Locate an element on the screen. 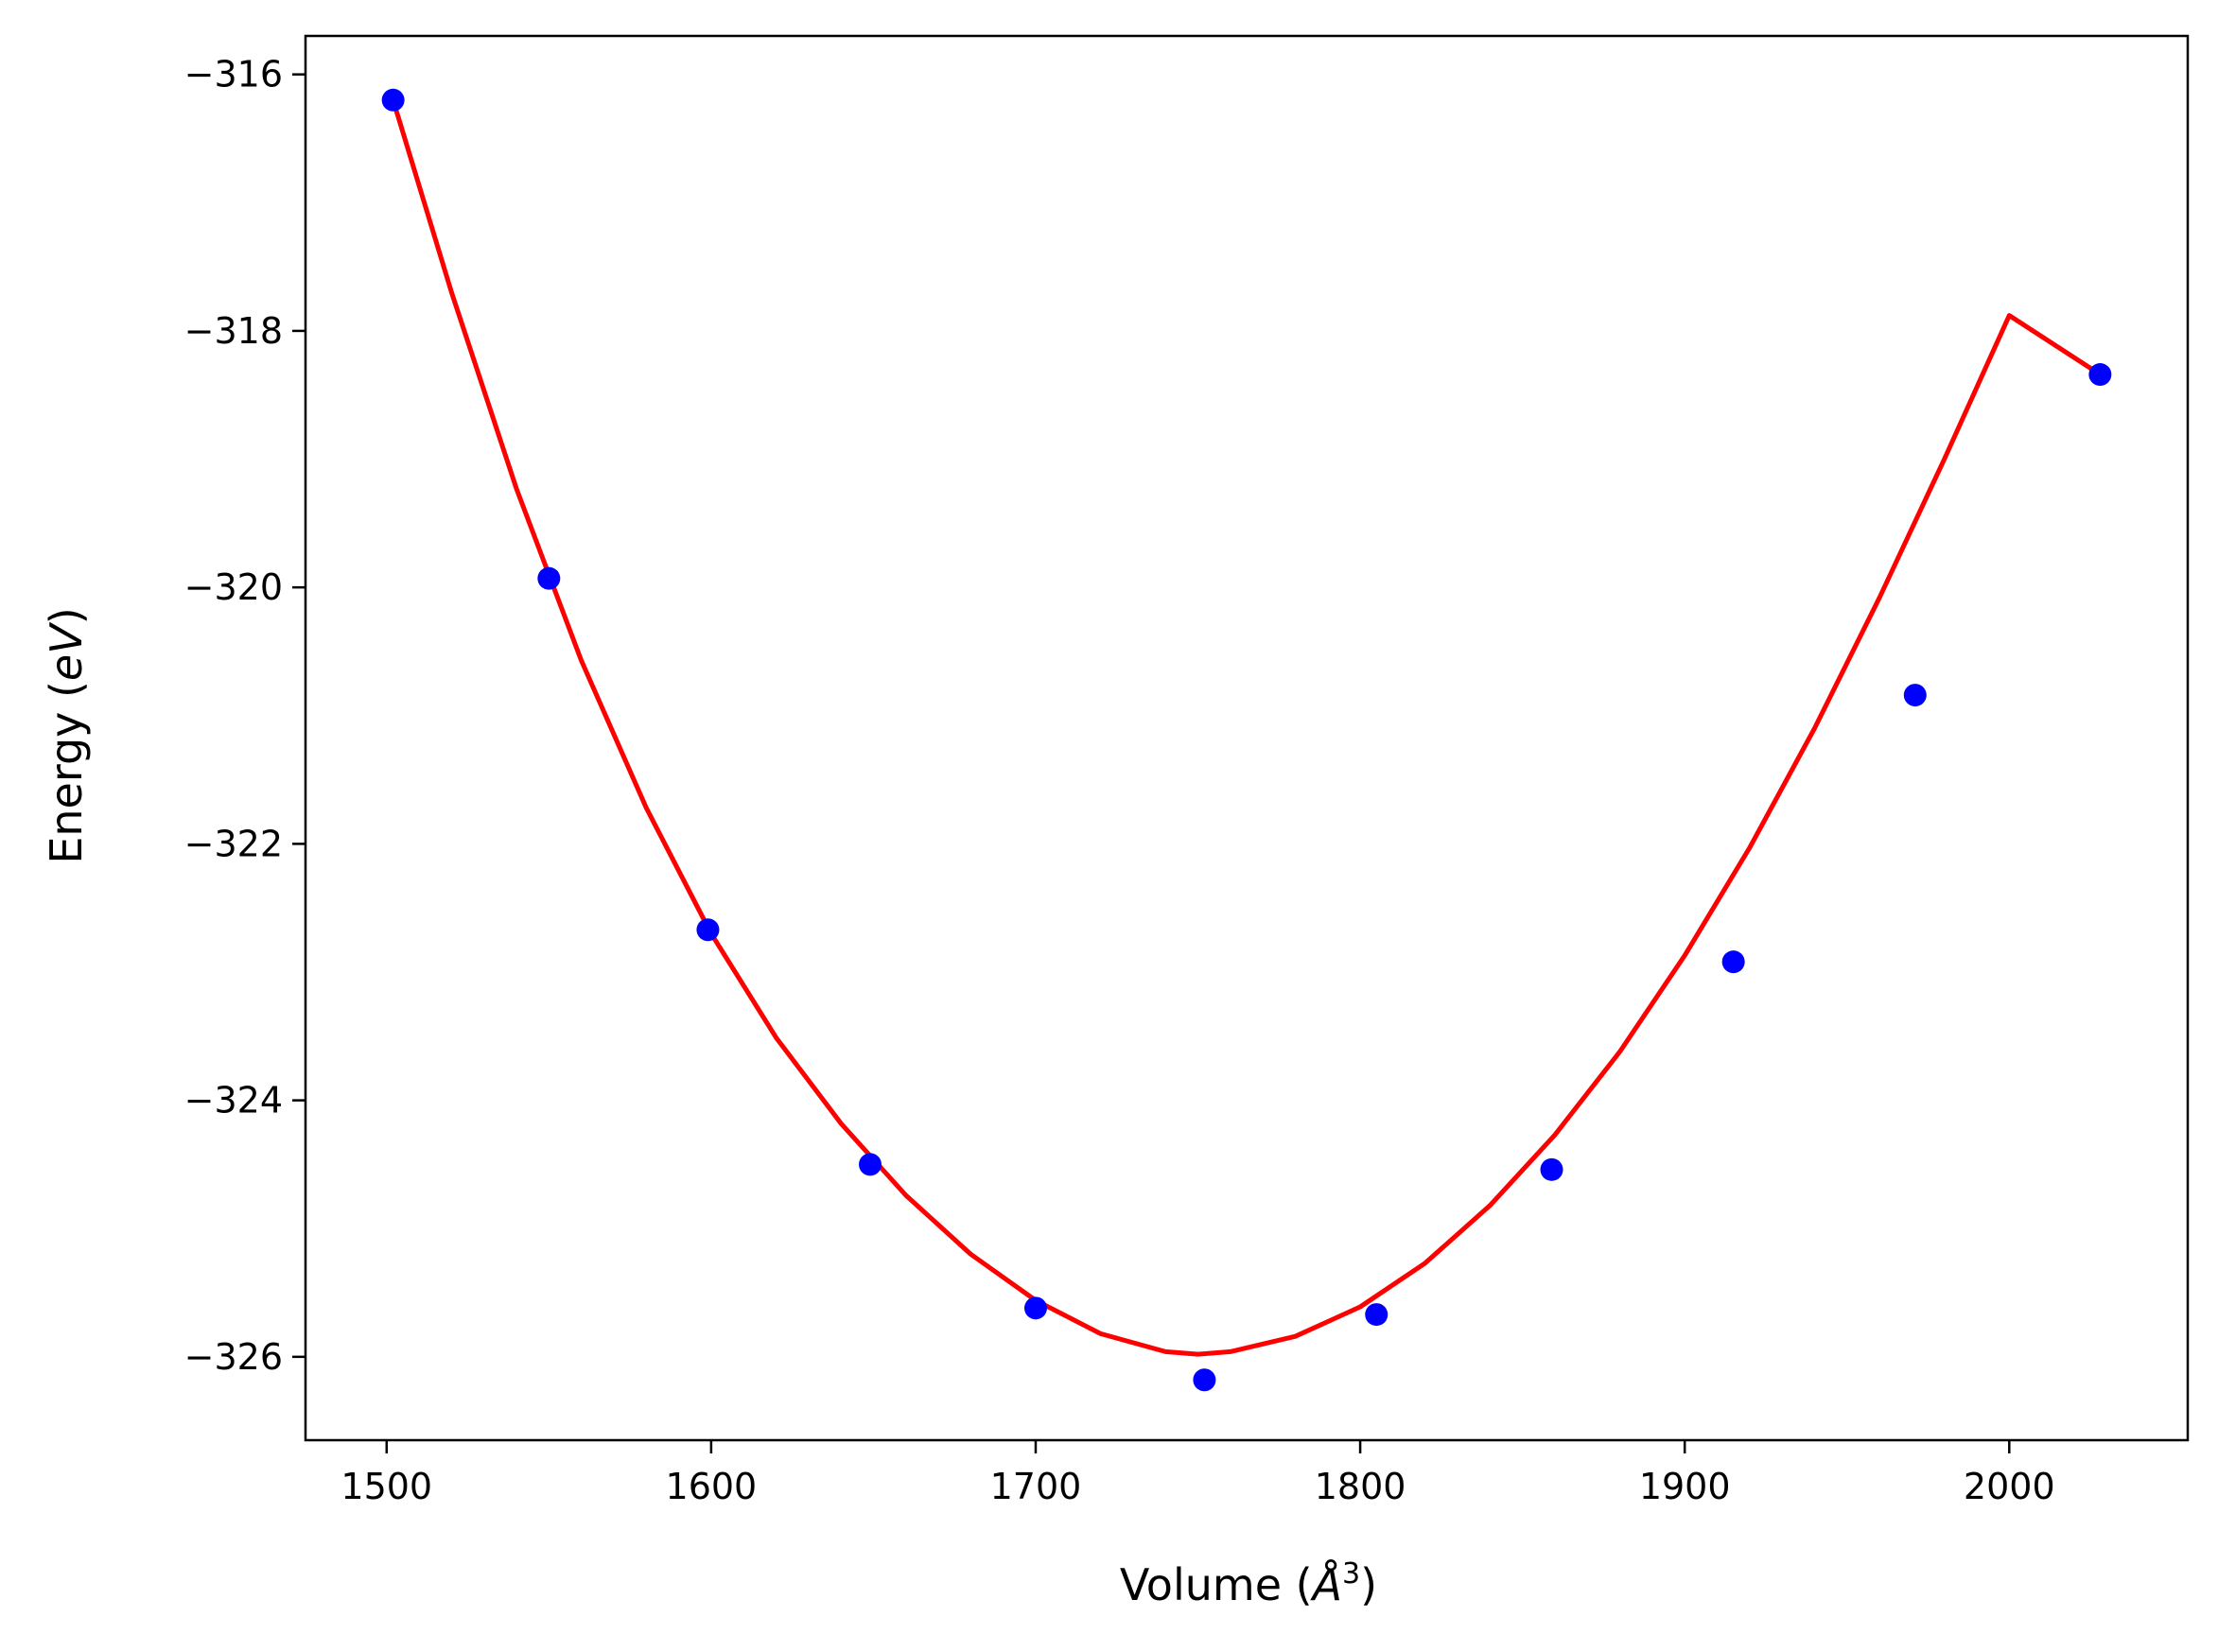 This screenshot has height=1652, width=2218. x-tick-label: 2000 is located at coordinates (2009, 1487).